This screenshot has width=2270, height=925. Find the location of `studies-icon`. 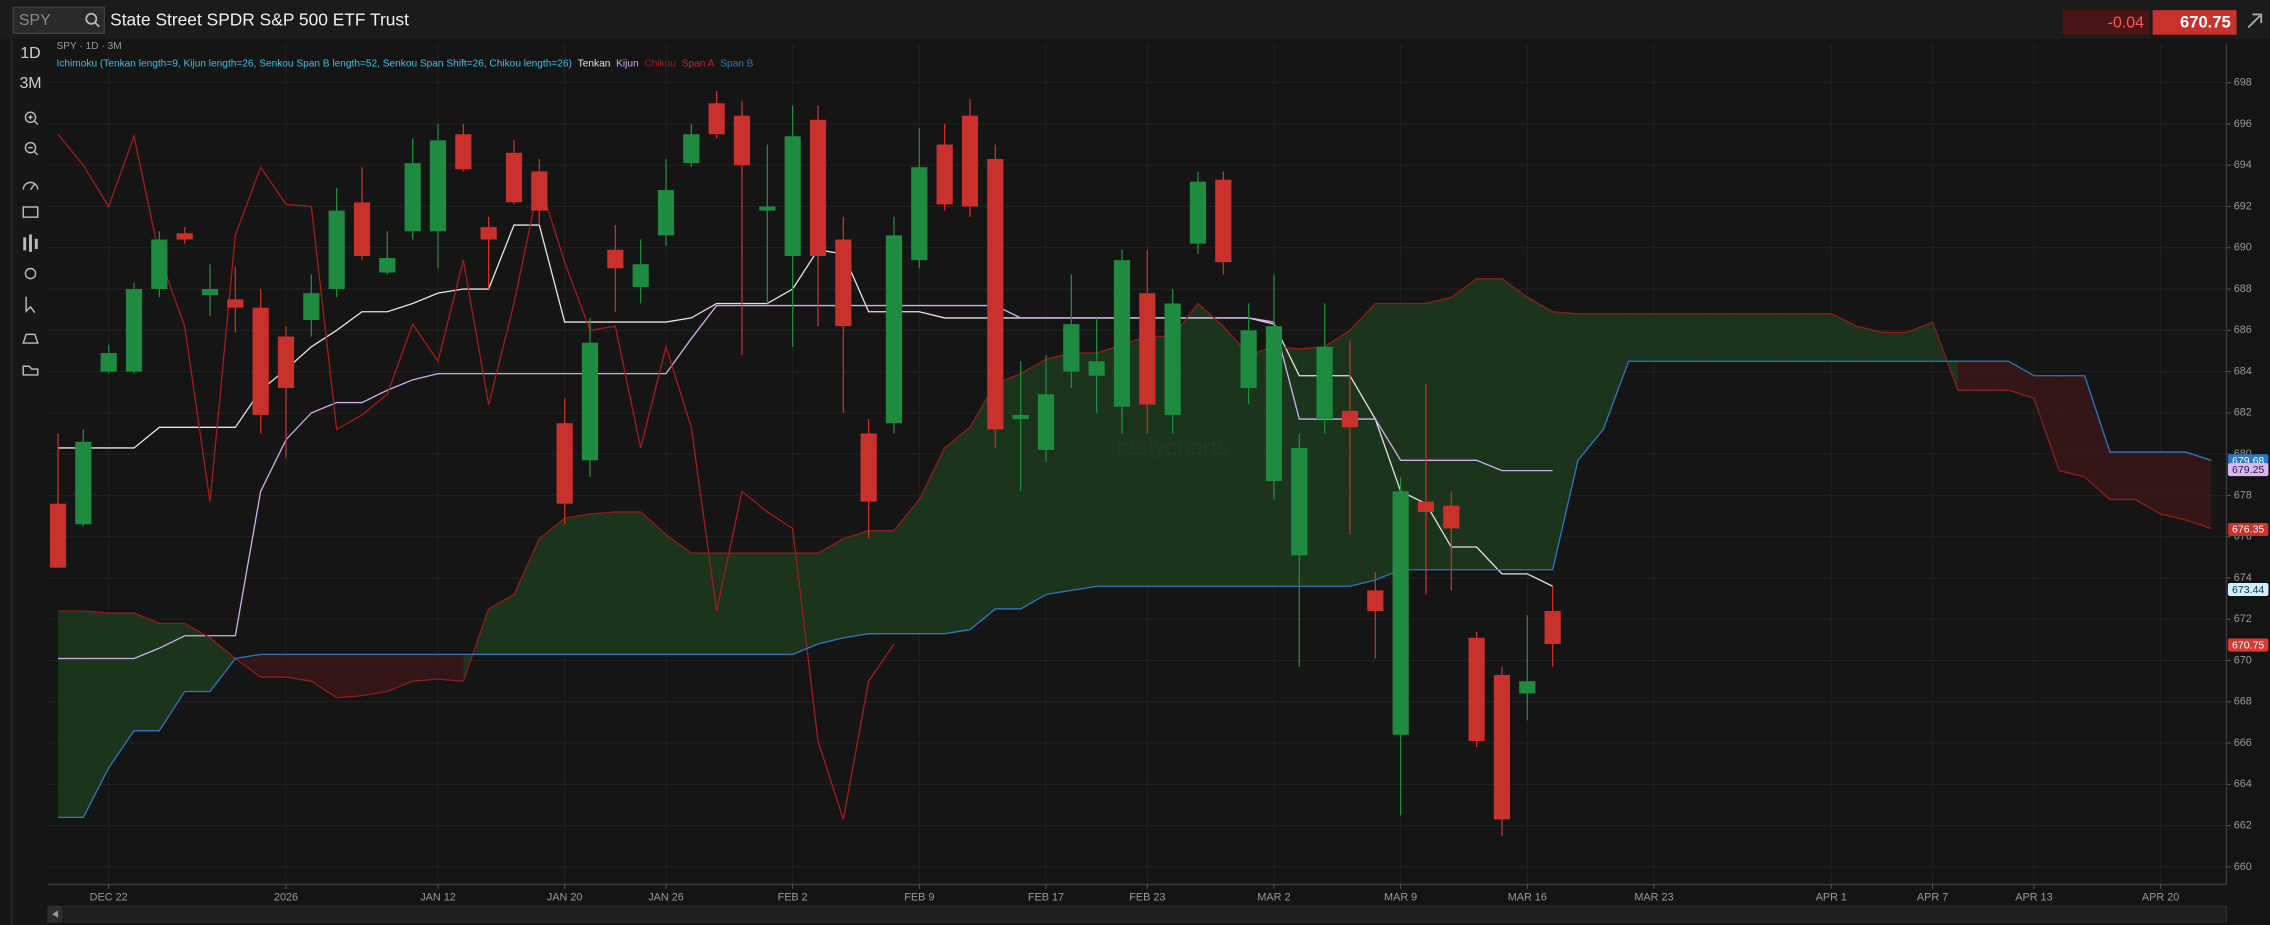

studies-icon is located at coordinates (30, 186).